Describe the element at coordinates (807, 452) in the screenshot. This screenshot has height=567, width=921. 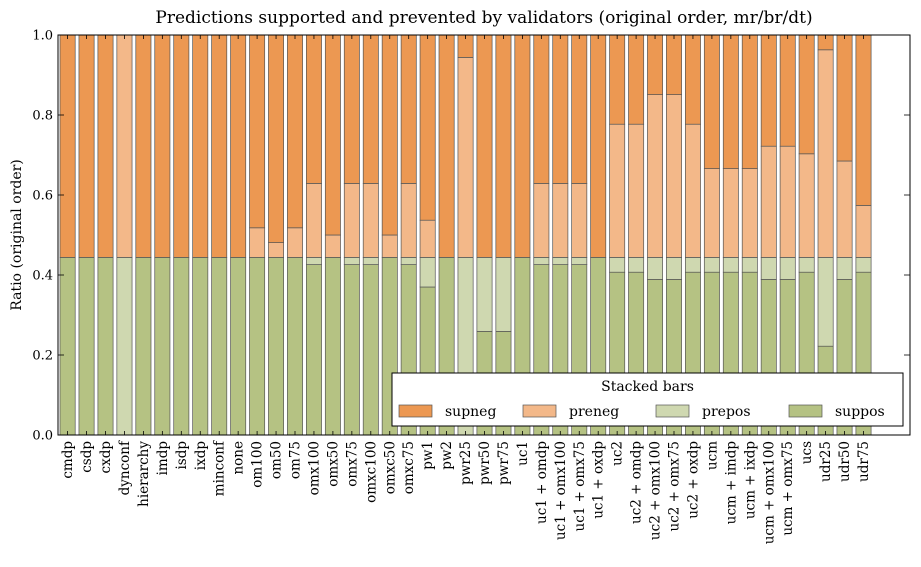
I see `x-tick-label: ucs` at that location.